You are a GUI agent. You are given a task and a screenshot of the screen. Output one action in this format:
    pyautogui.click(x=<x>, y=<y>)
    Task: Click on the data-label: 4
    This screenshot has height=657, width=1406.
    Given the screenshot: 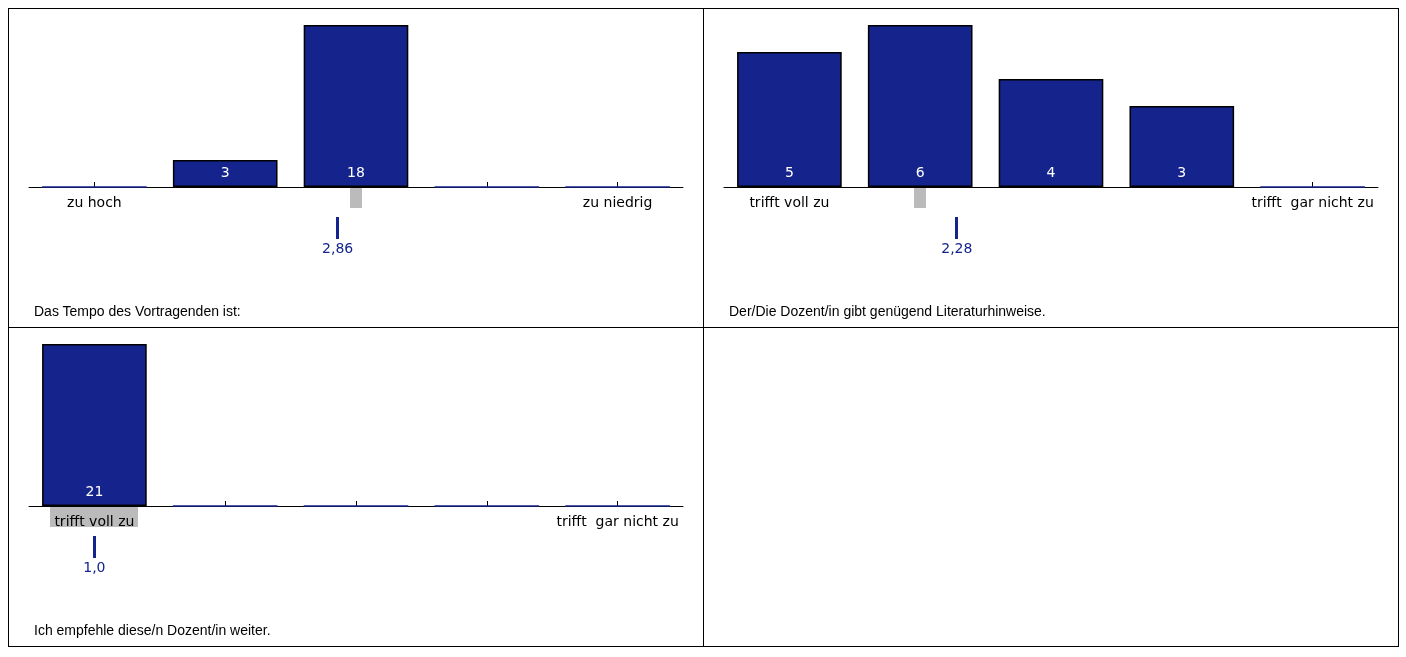 What is the action you would take?
    pyautogui.click(x=1051, y=172)
    